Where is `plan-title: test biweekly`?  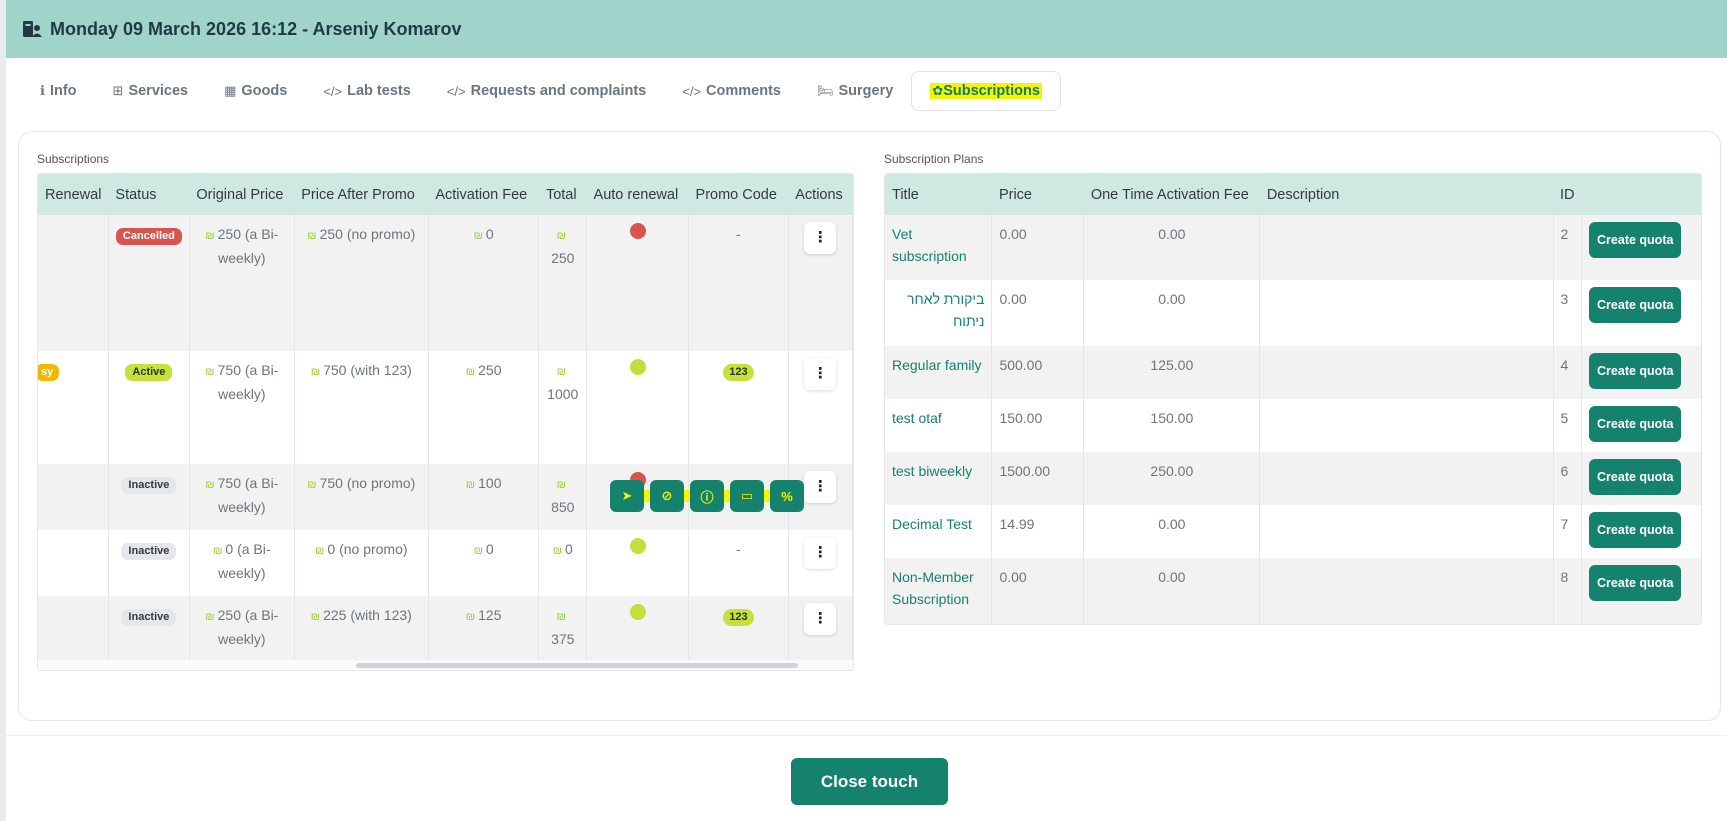 plan-title: test biweekly is located at coordinates (939, 478).